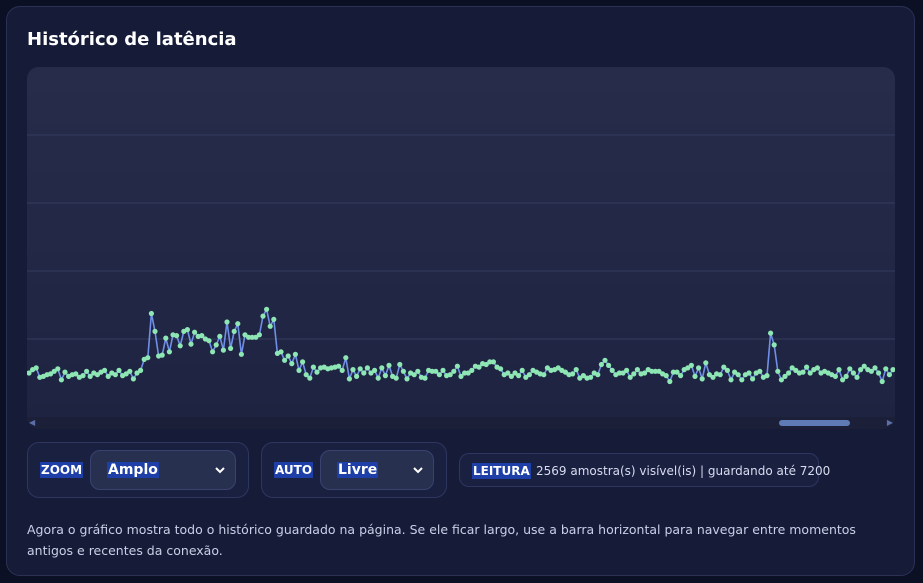 The image size is (923, 583). Describe the element at coordinates (461, 423) in the screenshot. I see `horizontal-scrollbar: ◀ ▶` at that location.